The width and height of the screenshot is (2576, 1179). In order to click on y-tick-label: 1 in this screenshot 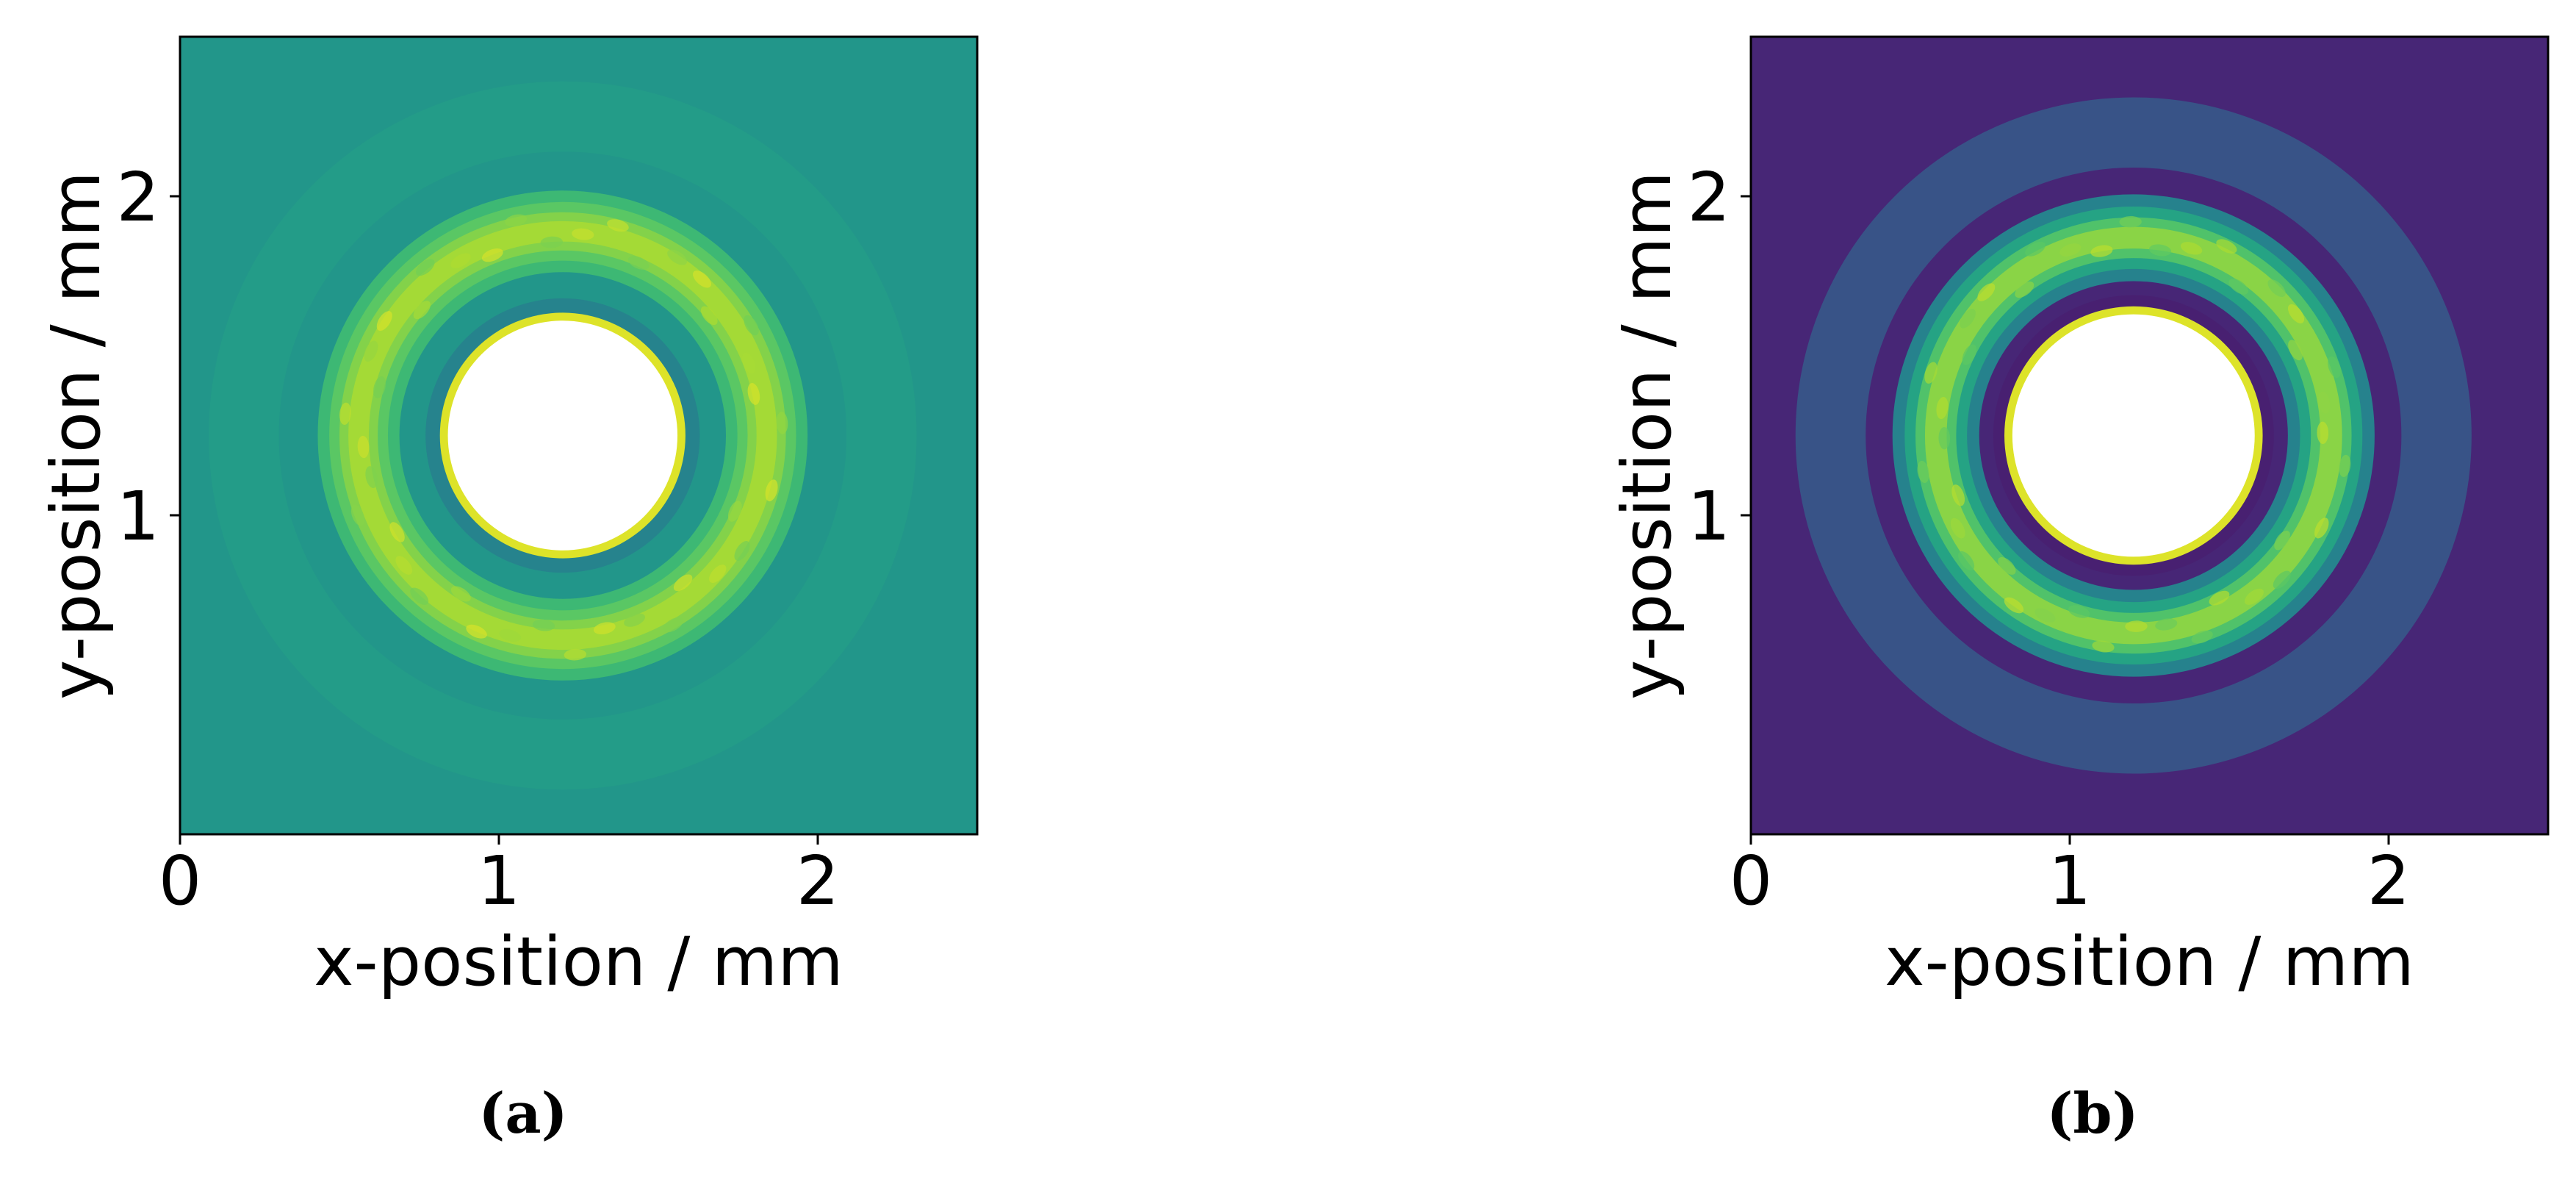, I will do `click(137, 516)`.